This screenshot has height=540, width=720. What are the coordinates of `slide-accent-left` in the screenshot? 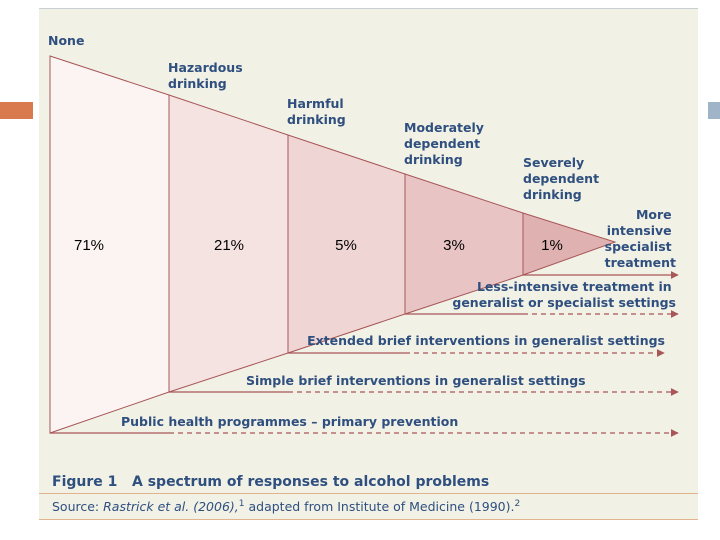 It's located at (16, 110).